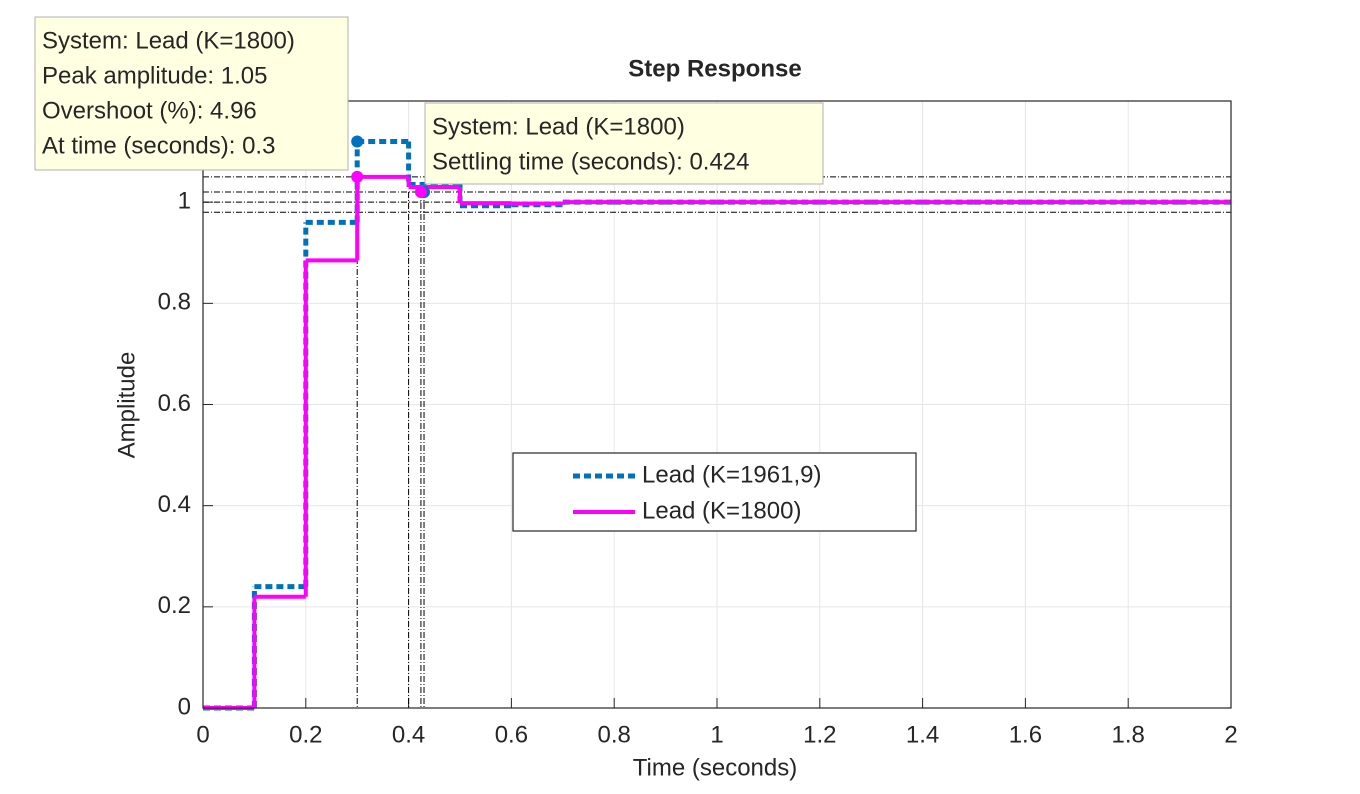  Describe the element at coordinates (202, 734) in the screenshot. I see `x-tick-label: 0` at that location.